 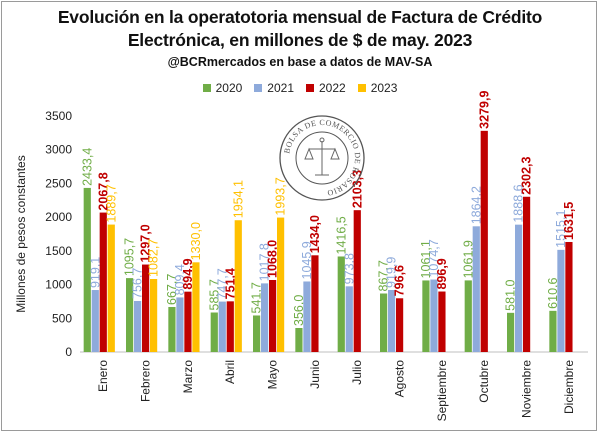 What do you see at coordinates (280, 88) in the screenshot?
I see `legend-label-2021: 2021` at bounding box center [280, 88].